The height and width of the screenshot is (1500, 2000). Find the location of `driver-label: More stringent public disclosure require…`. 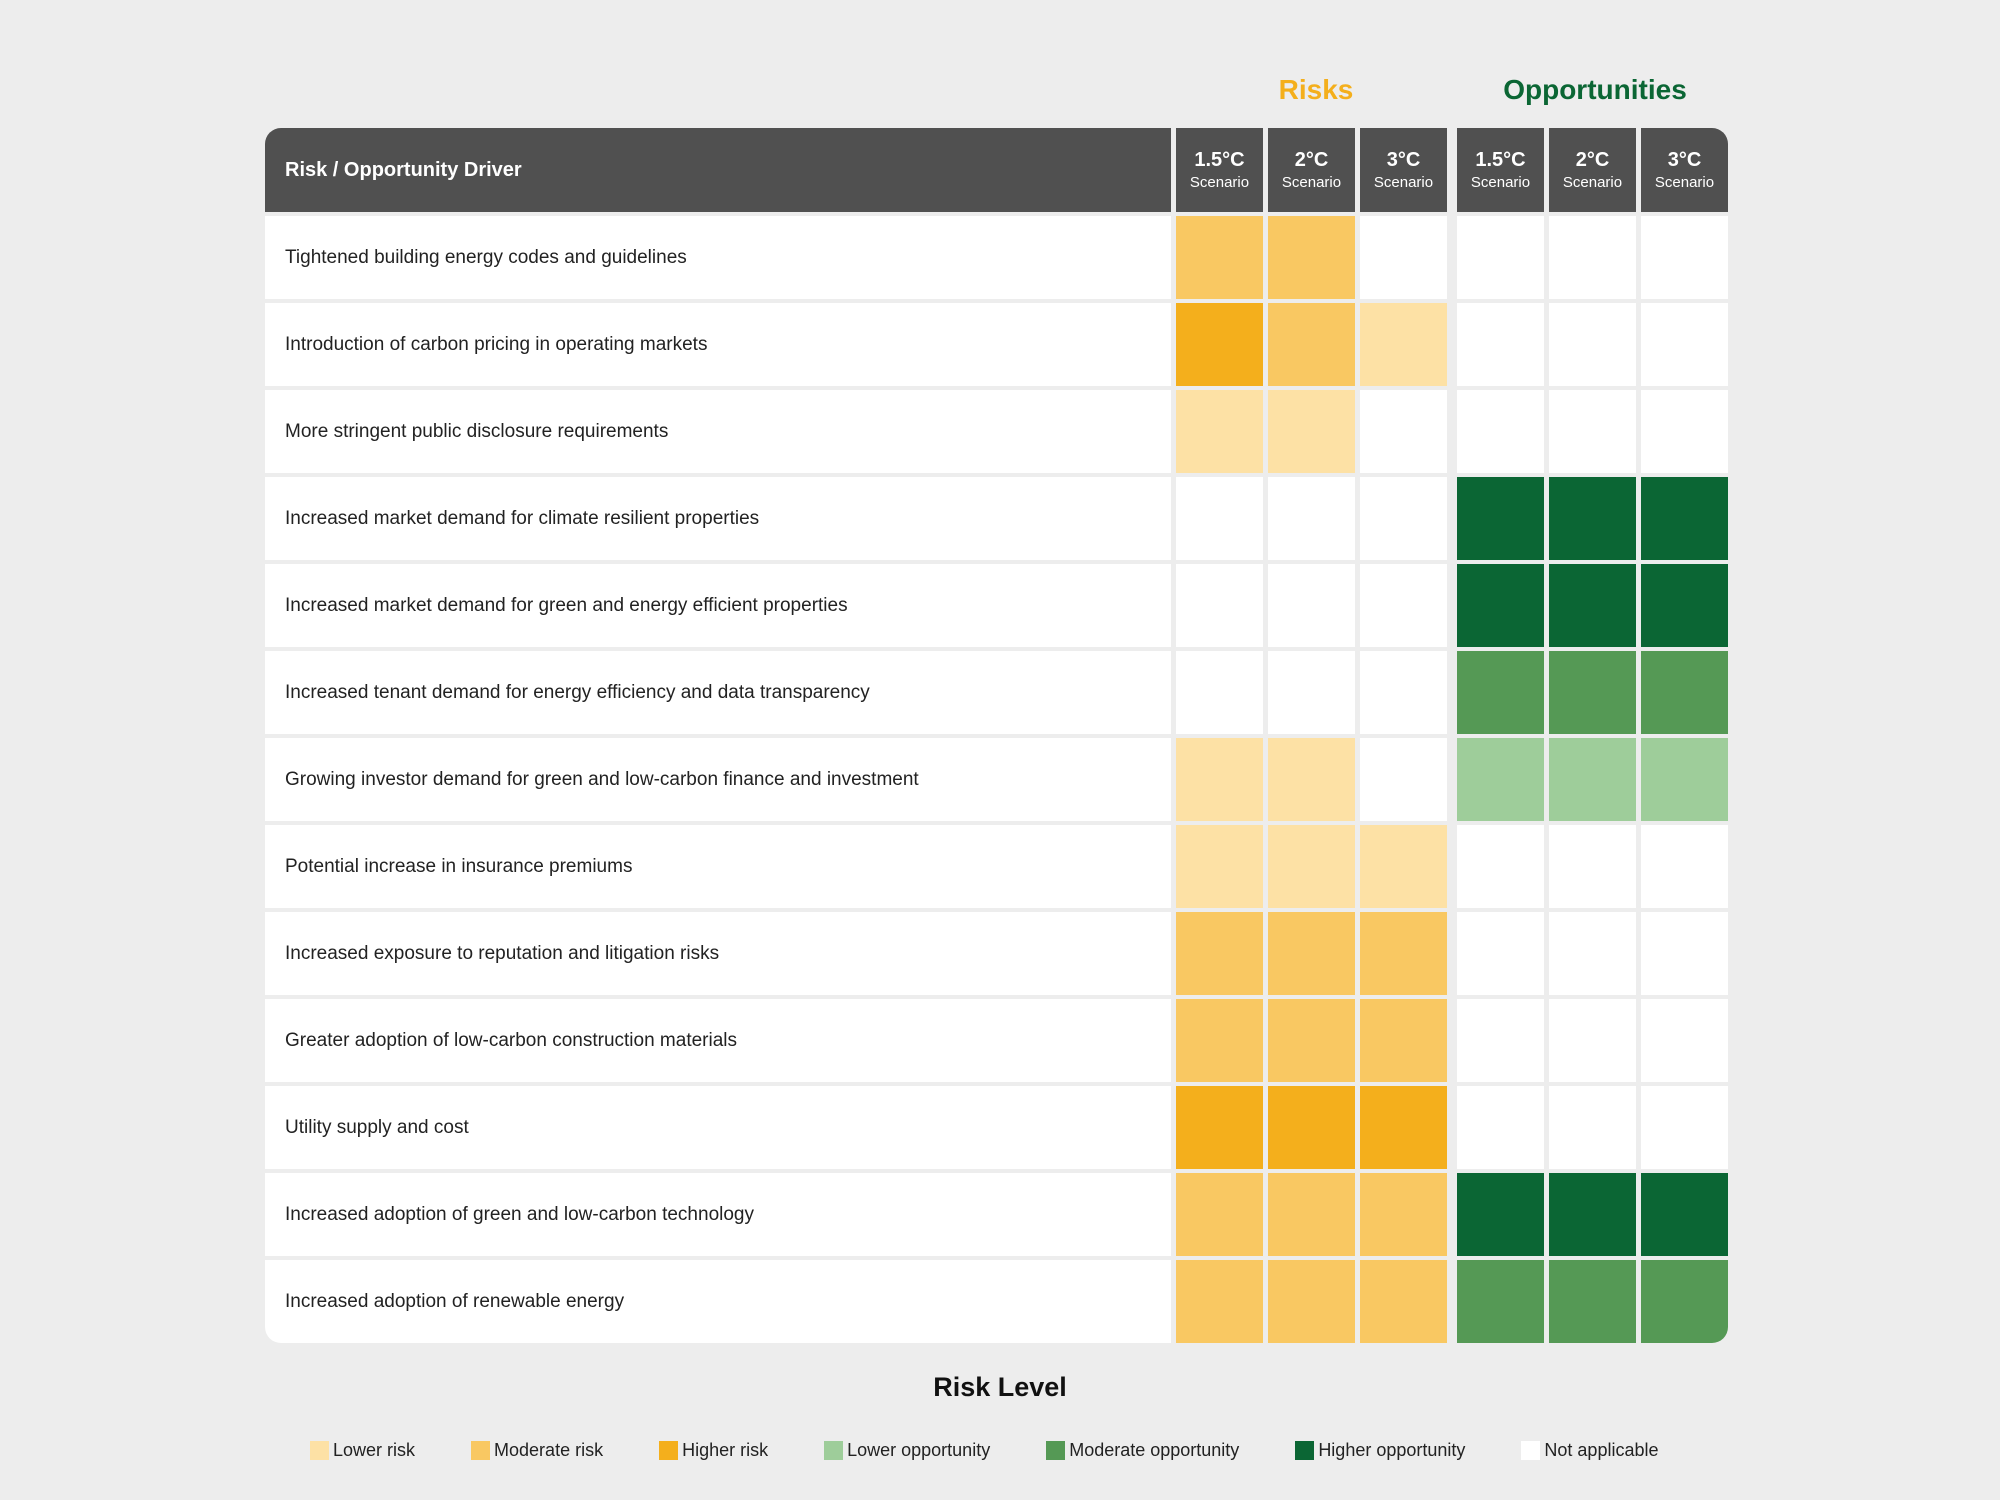

driver-label: More stringent public disclosure require… is located at coordinates (718, 431).